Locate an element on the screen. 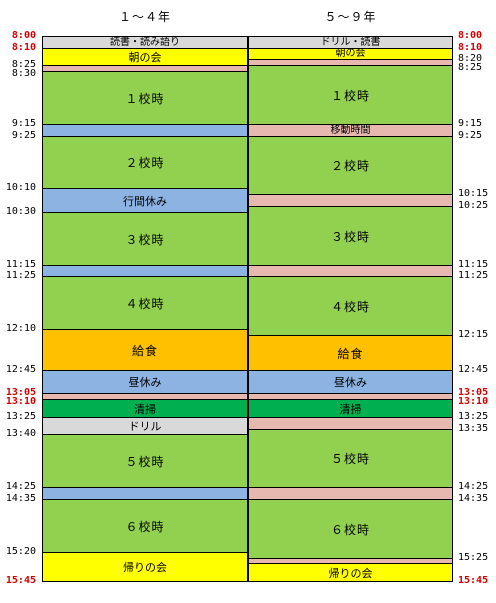 This screenshot has width=496, height=603. time-label-left: 8:00 is located at coordinates (23, 35).